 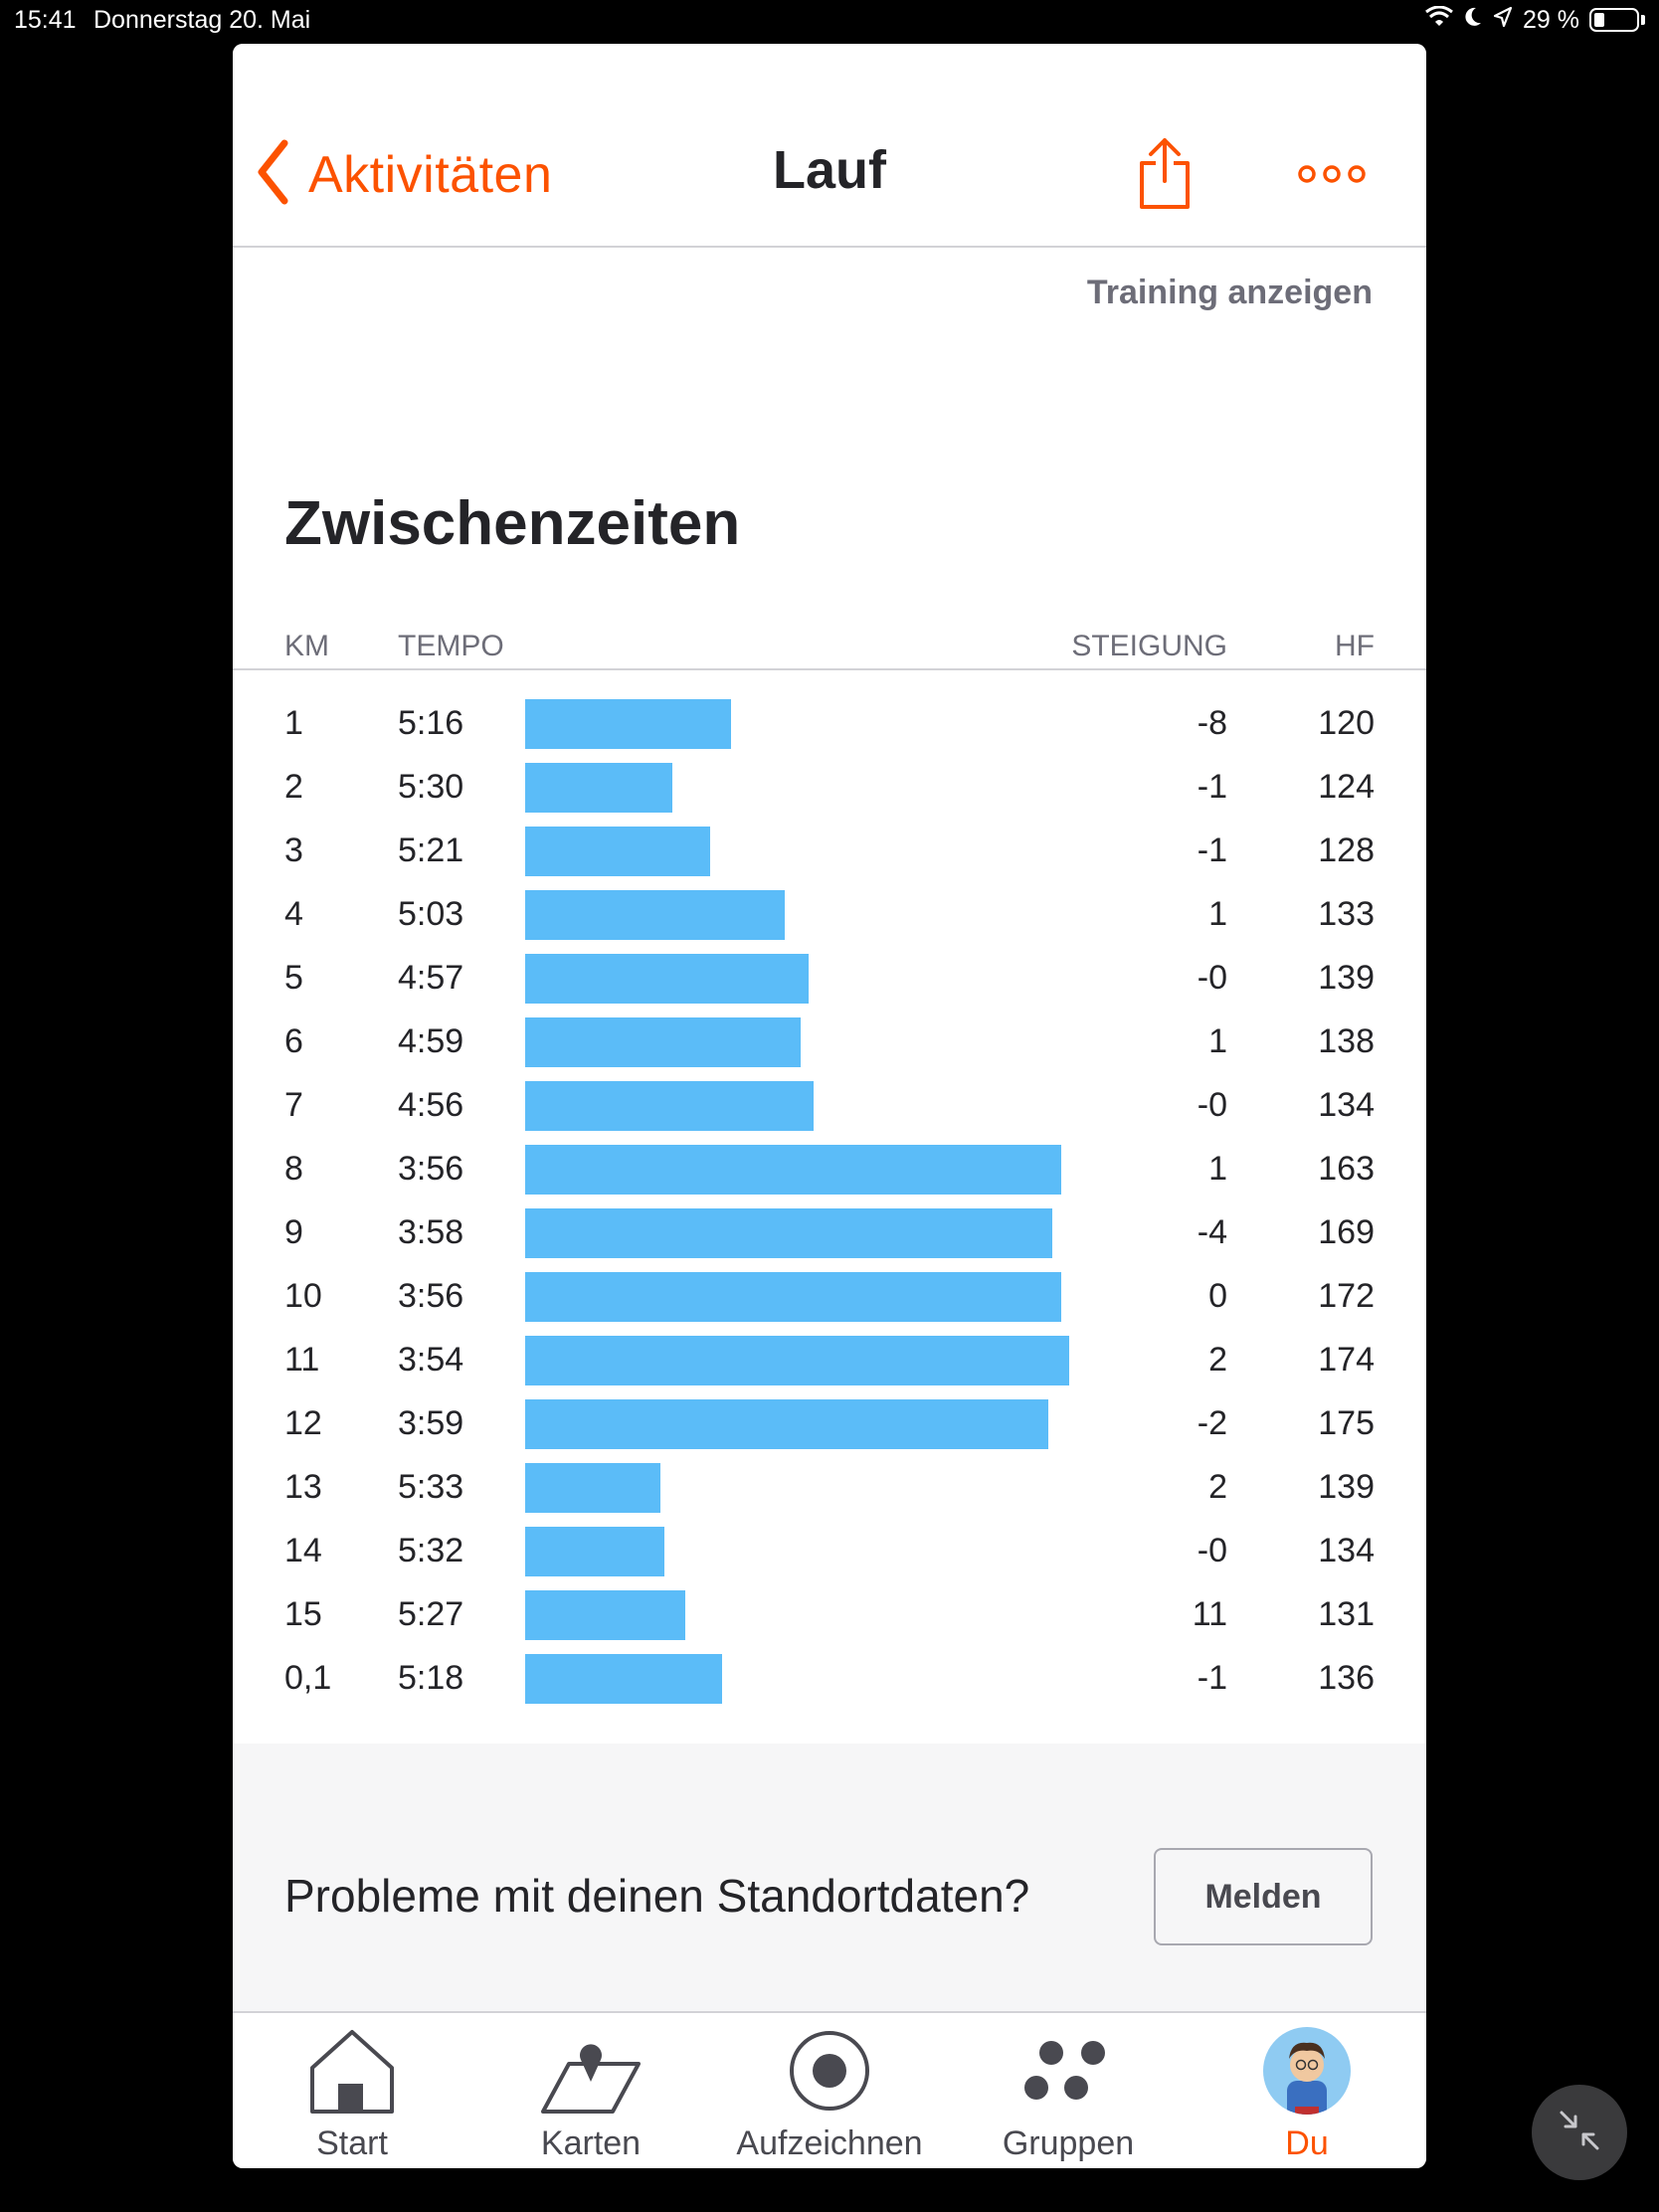 What do you see at coordinates (306, 646) in the screenshot?
I see `header-km: KM` at bounding box center [306, 646].